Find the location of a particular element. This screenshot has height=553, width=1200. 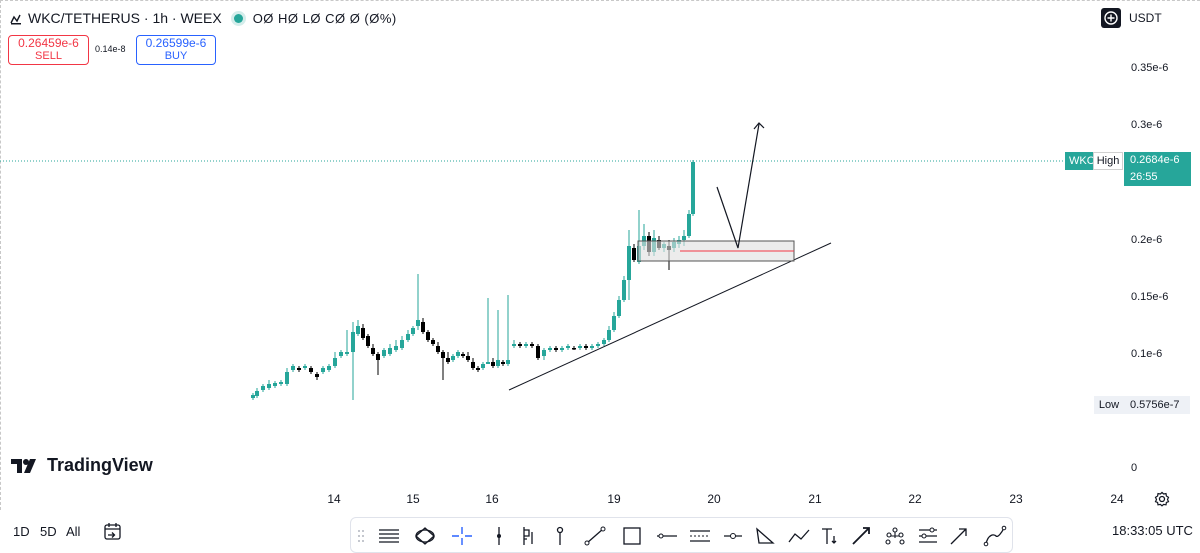

drag-handle-icon is located at coordinates (361, 536).